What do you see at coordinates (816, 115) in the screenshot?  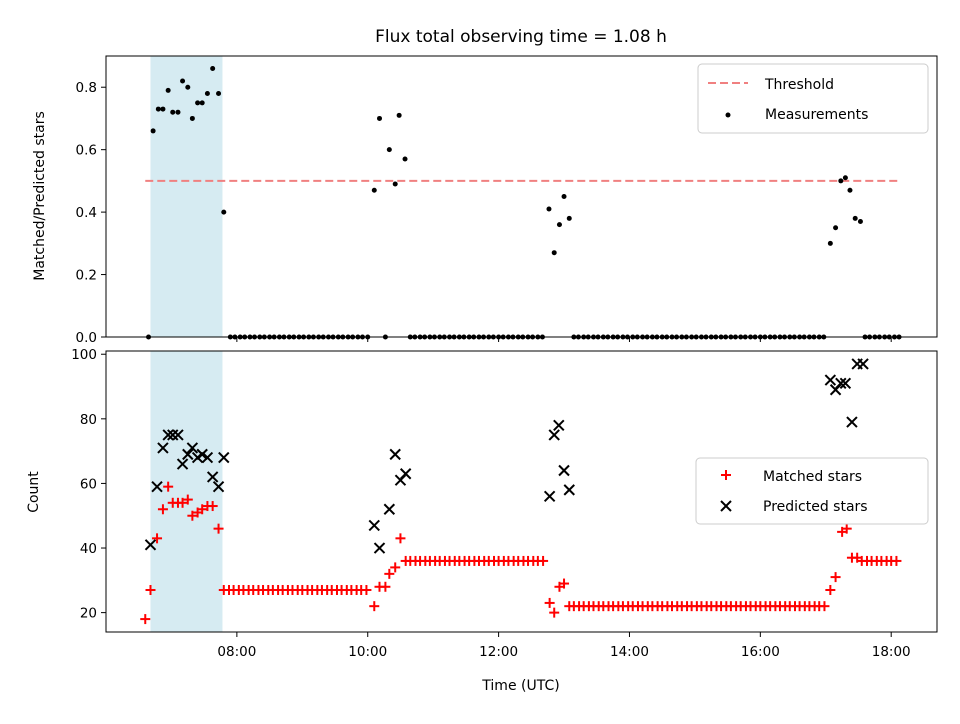 I see `legend-measurements-label: Measurements` at bounding box center [816, 115].